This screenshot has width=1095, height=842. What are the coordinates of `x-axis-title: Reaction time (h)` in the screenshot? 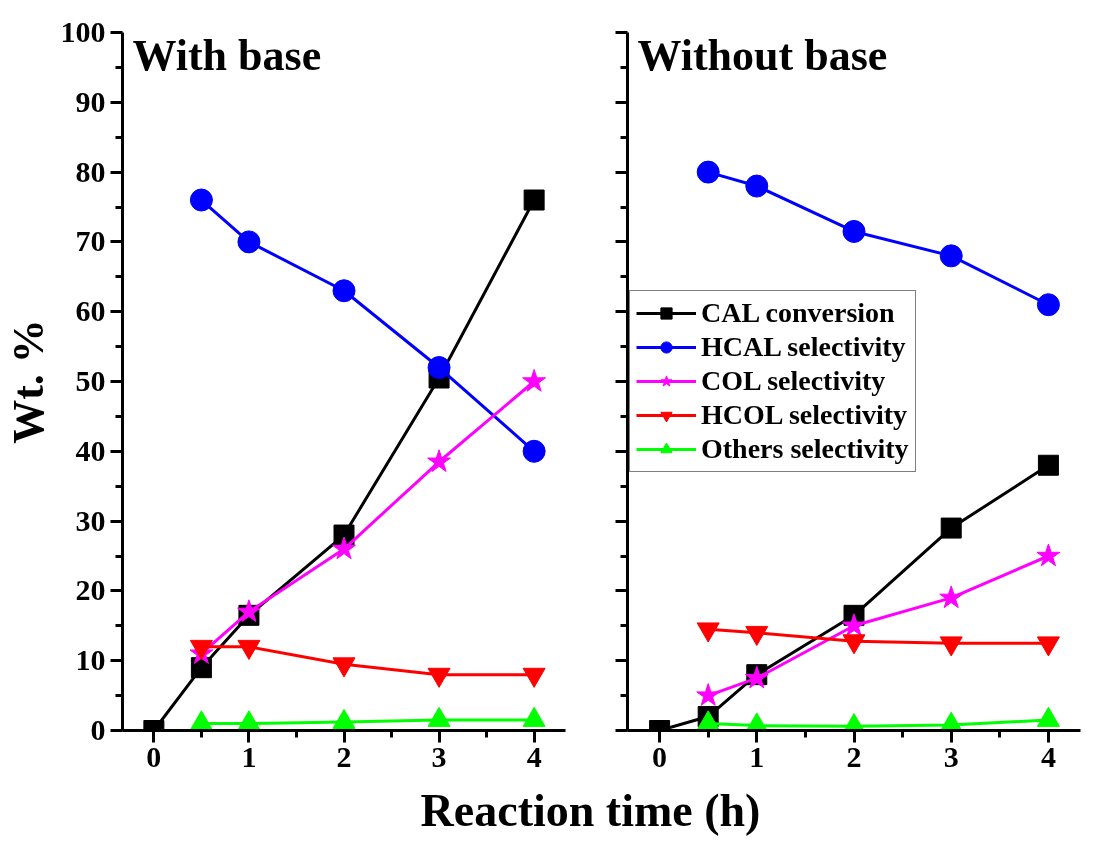 It's located at (590, 810).